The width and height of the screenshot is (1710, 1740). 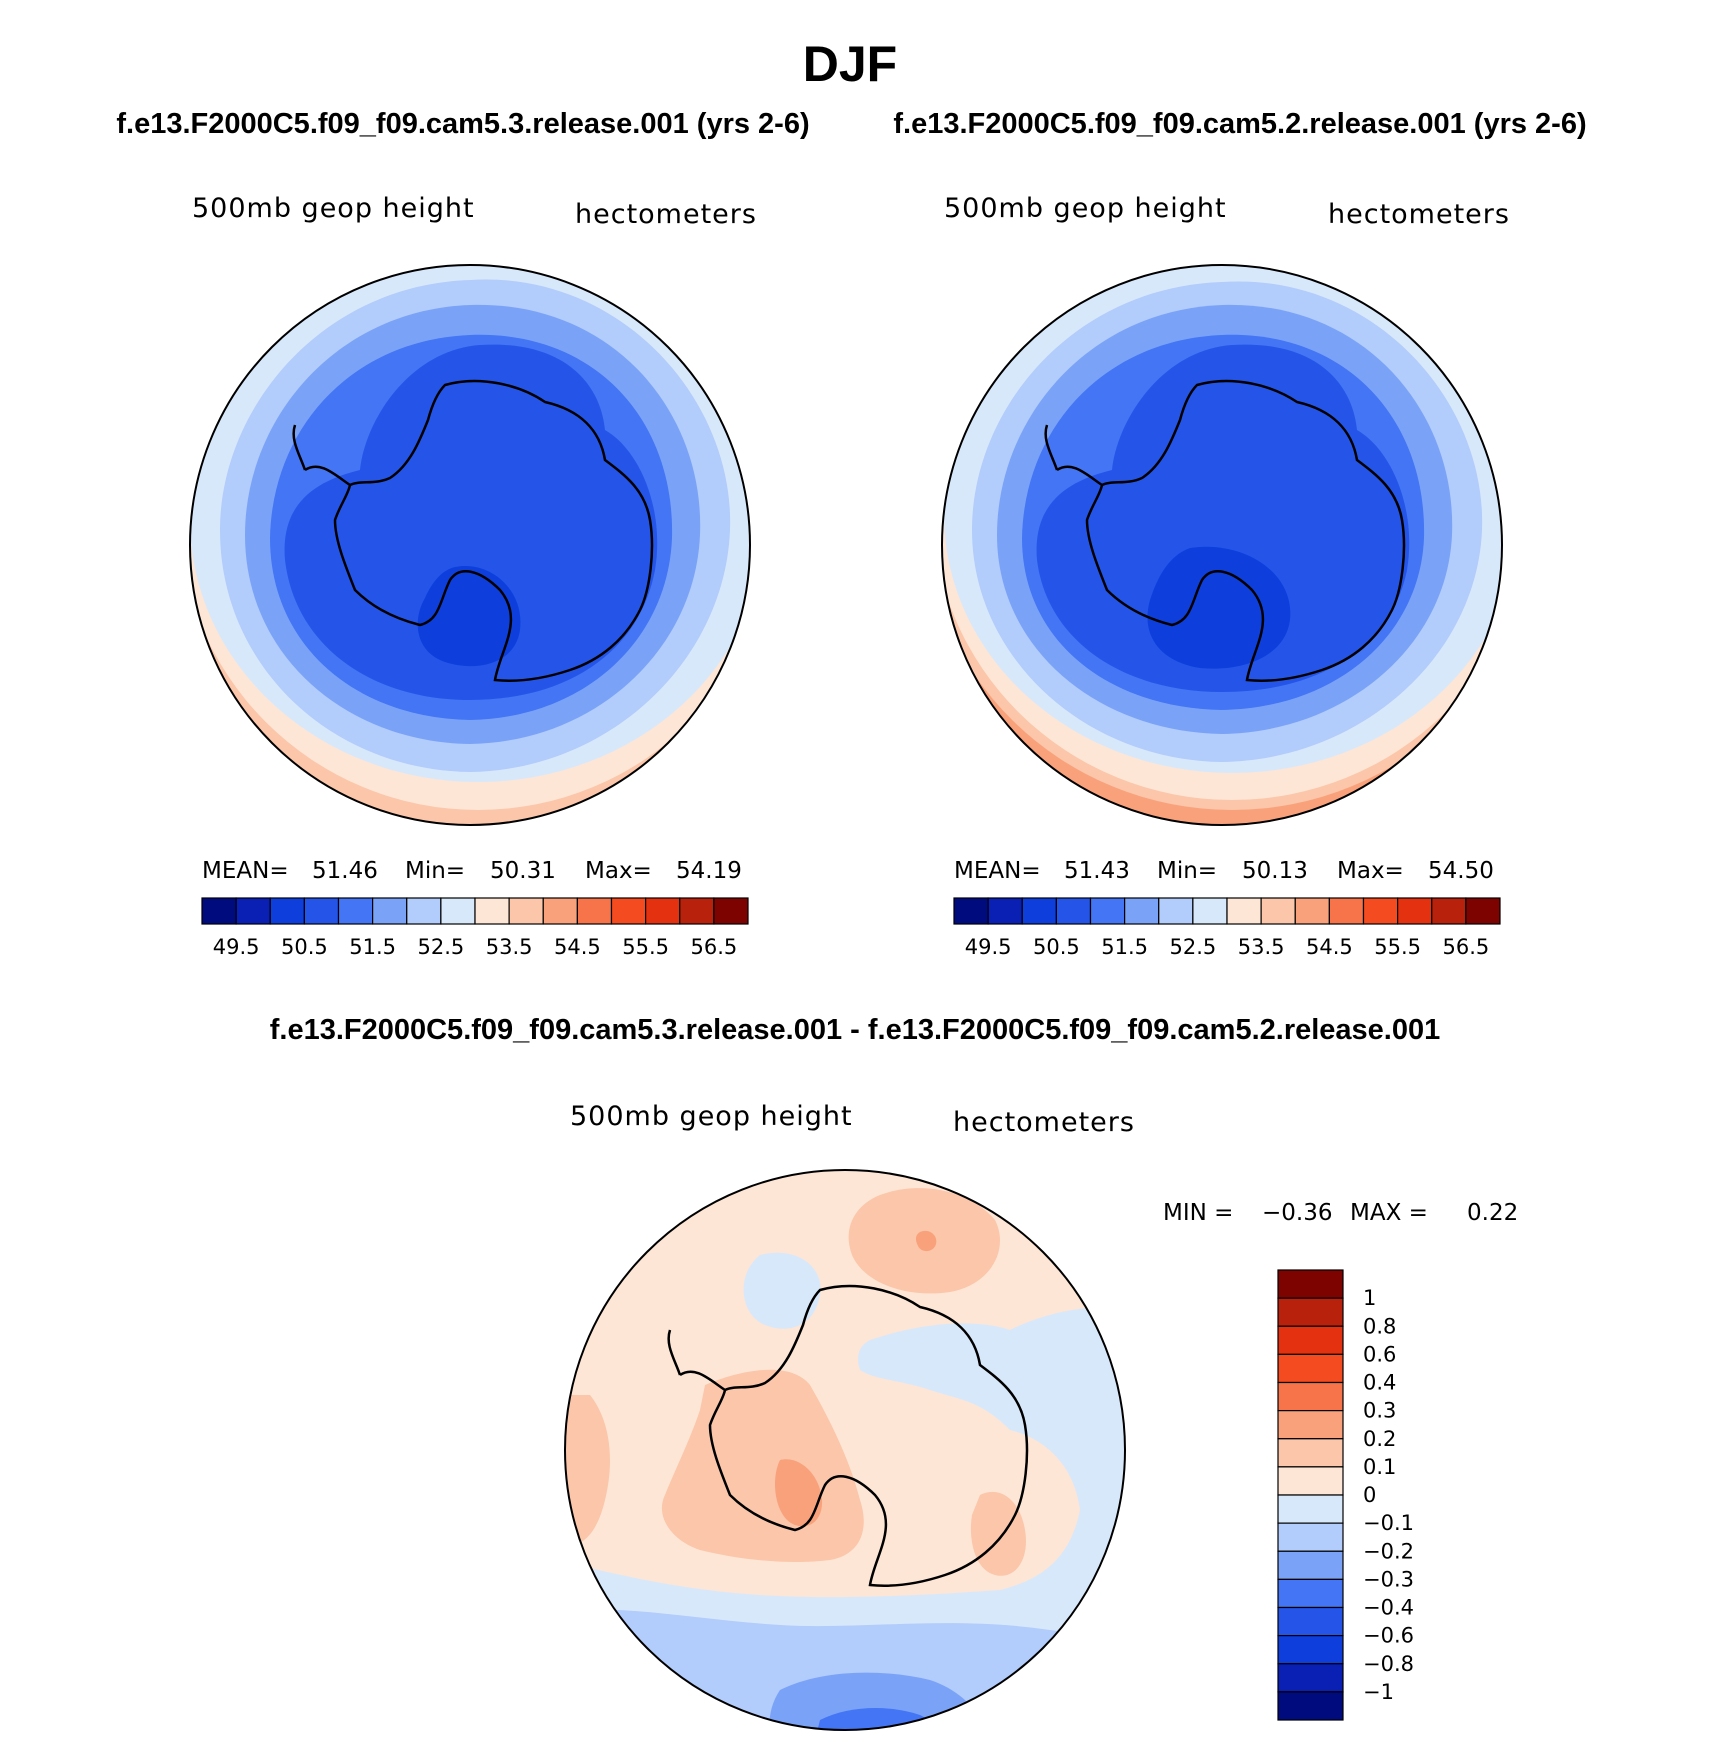 What do you see at coordinates (1397, 947) in the screenshot?
I see `right-colorbar-tick-6: 55.5` at bounding box center [1397, 947].